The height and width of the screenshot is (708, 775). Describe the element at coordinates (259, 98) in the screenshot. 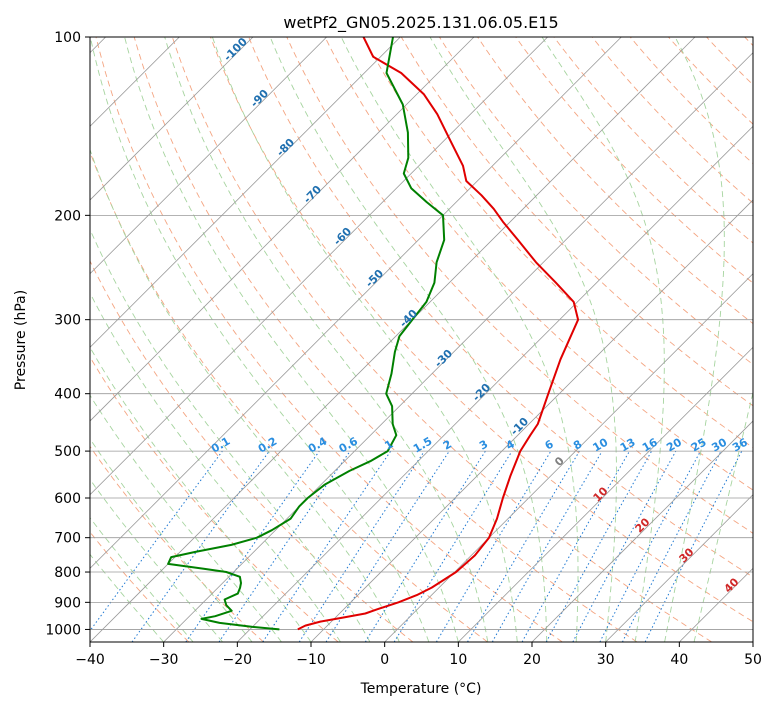

I see `dry-adiabat-label: -90` at that location.